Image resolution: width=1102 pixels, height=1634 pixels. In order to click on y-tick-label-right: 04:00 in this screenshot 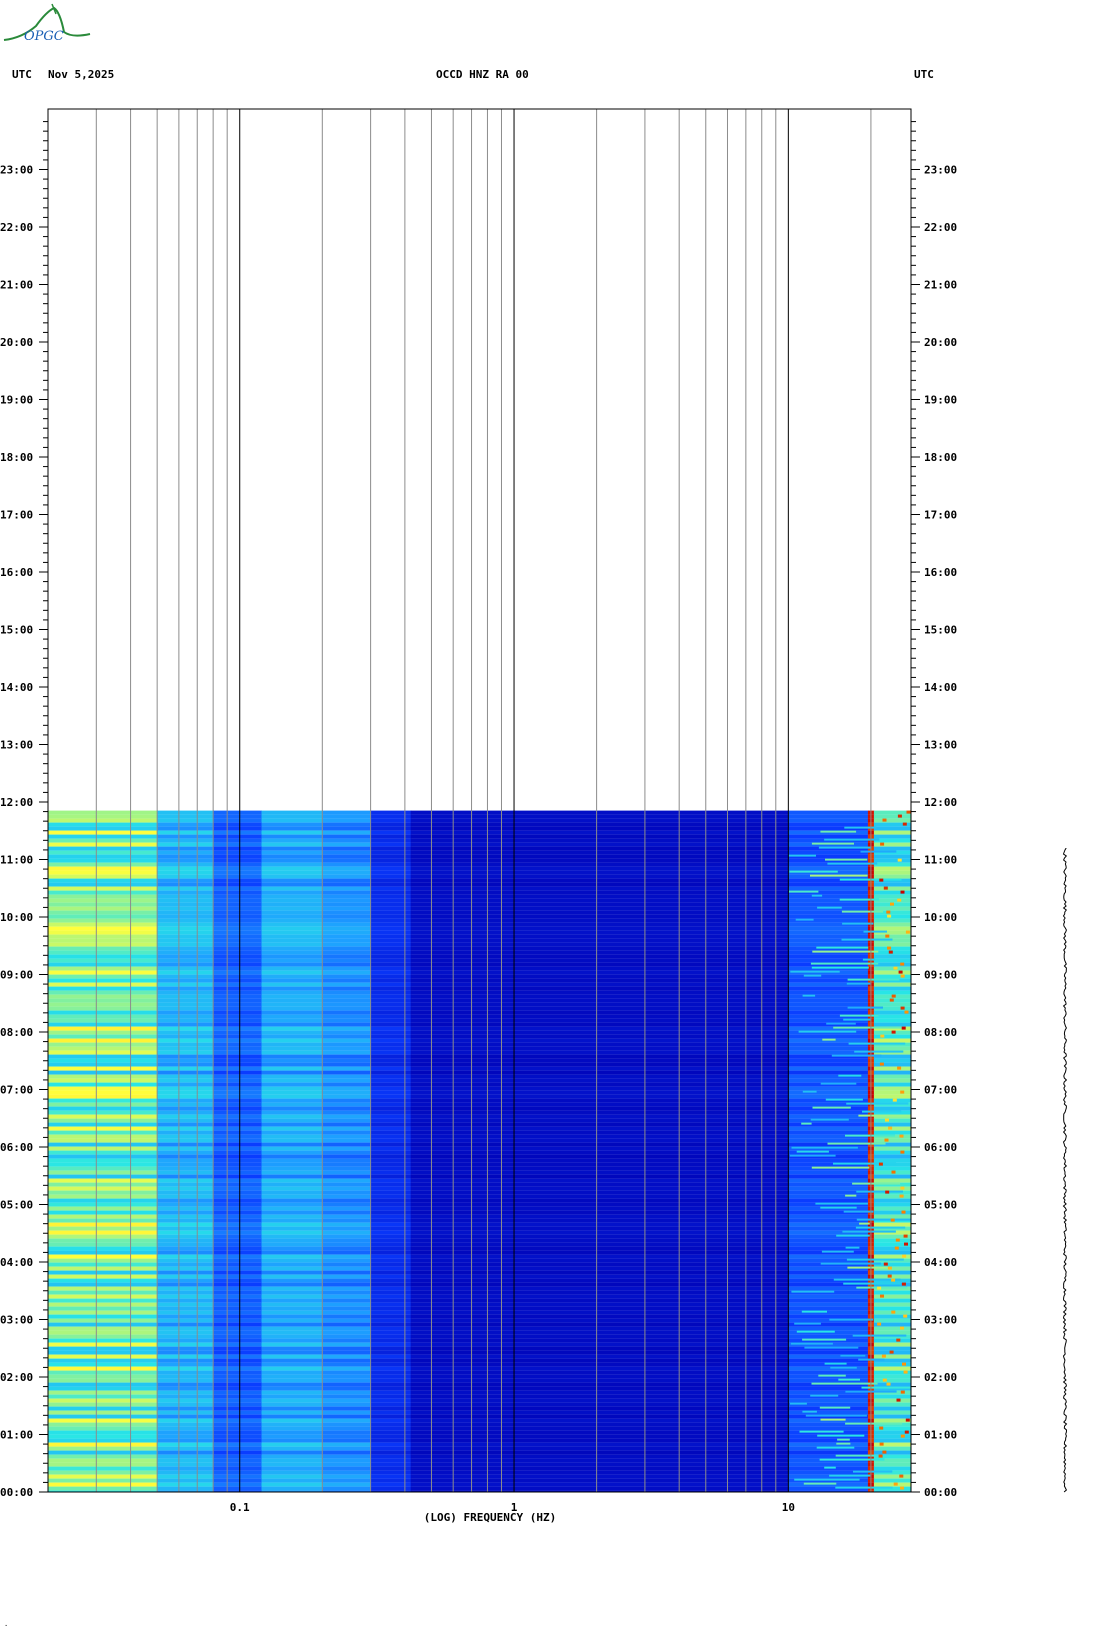, I will do `click(940, 1262)`.